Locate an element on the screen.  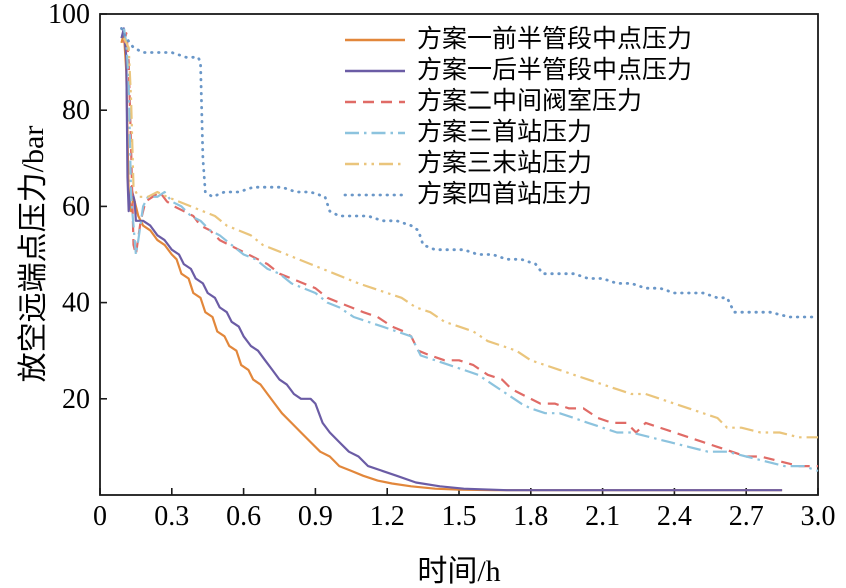
legend-label: 方案三末站压力 is located at coordinates (505, 163).